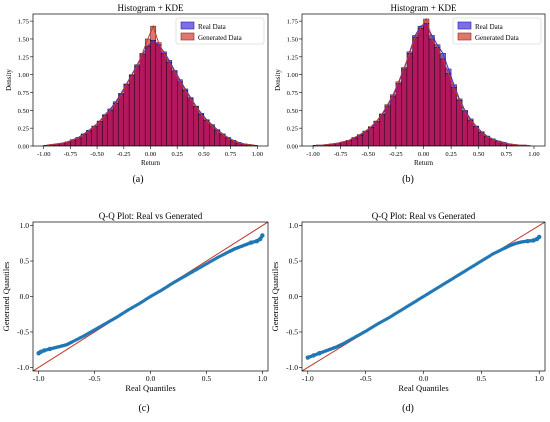 This screenshot has height=422, width=550. What do you see at coordinates (292, 129) in the screenshot?
I see `y-tick-label: 0.25` at bounding box center [292, 129].